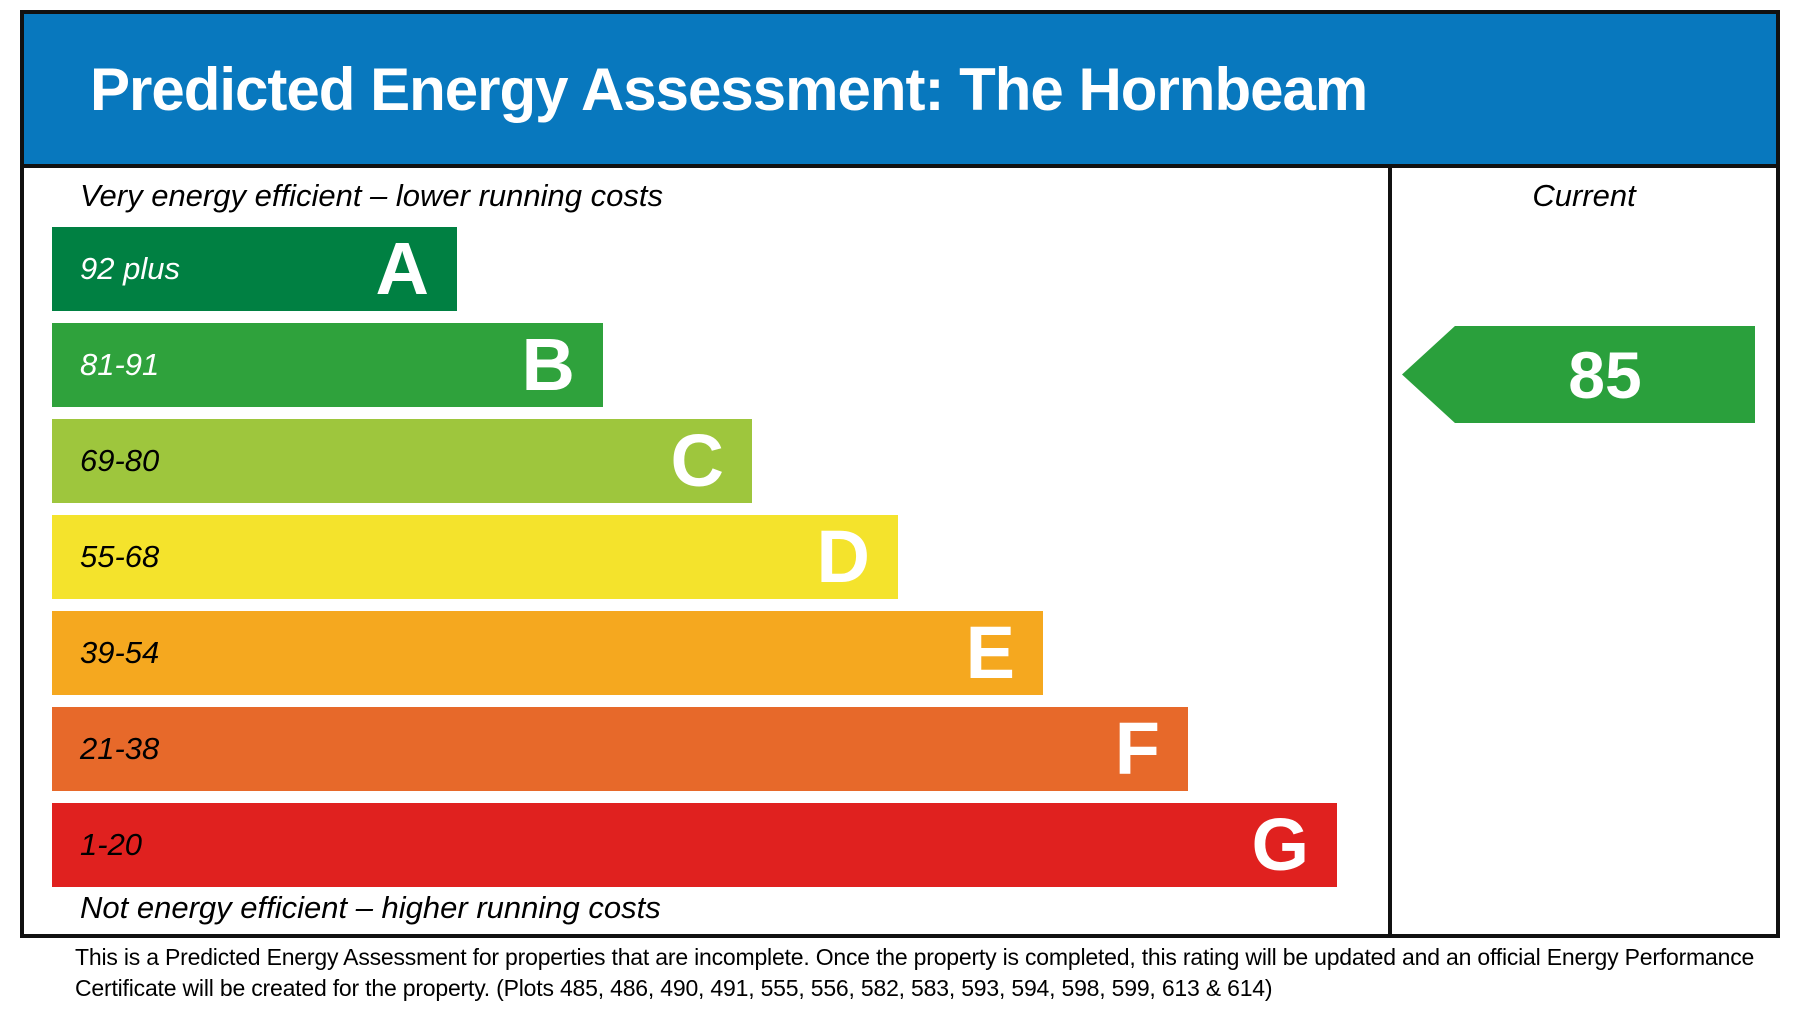 The image size is (1800, 1012). Describe the element at coordinates (120, 460) in the screenshot. I see `band-range-label: 69-80` at that location.